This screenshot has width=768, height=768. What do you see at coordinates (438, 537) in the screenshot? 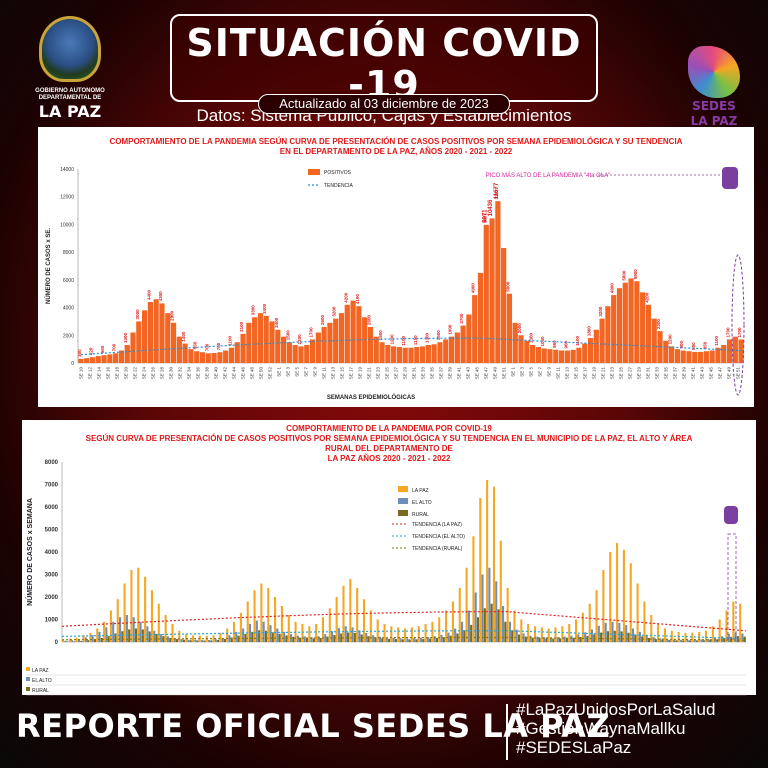
I see `chart2-legend-trend-label: TENDENCIA (EL ALTO)` at bounding box center [438, 537].